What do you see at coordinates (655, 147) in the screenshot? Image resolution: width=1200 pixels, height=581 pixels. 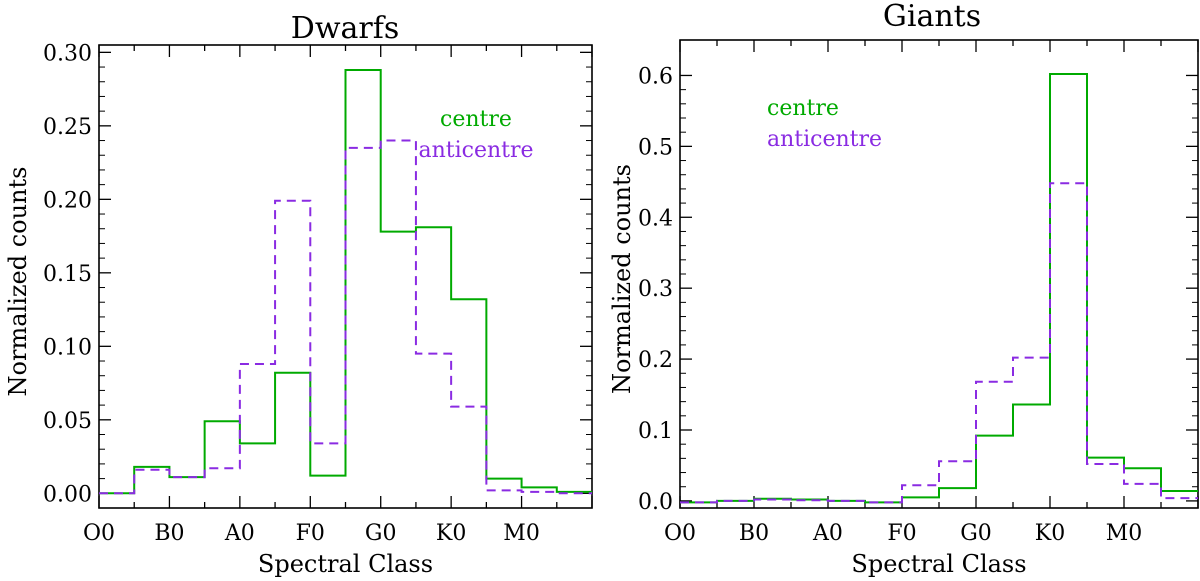 I see `y-tick-label: 0.5` at bounding box center [655, 147].